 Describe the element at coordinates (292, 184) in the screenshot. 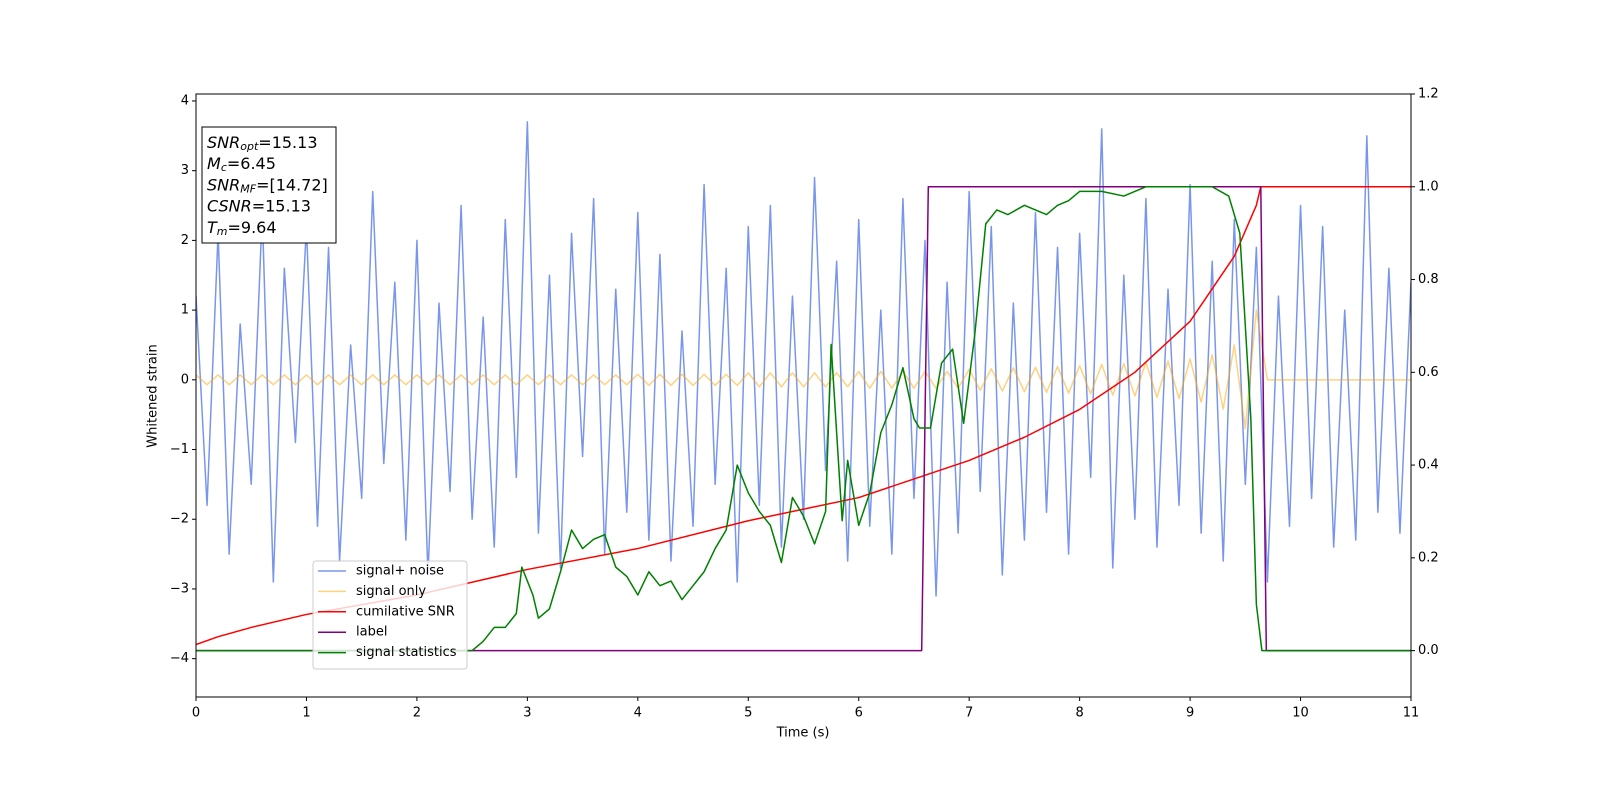

I see `value-text: =[14.72]` at that location.